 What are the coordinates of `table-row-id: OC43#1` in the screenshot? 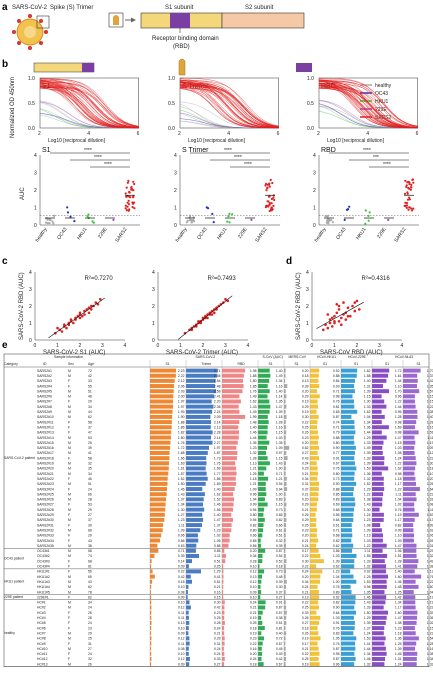 It's located at (43, 551).